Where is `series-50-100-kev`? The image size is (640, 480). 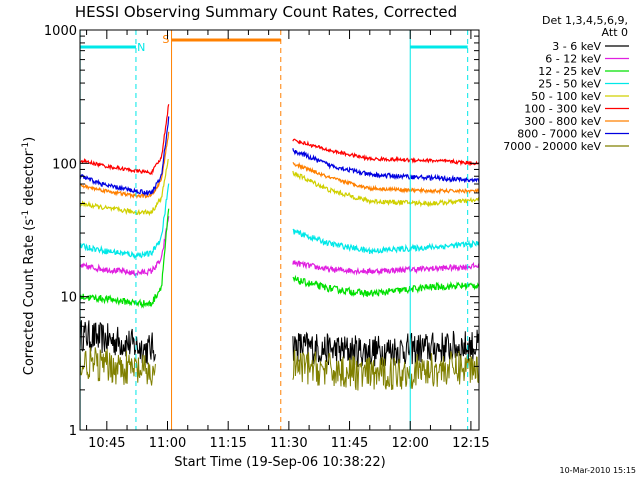
series-50-100-kev is located at coordinates (279, 187).